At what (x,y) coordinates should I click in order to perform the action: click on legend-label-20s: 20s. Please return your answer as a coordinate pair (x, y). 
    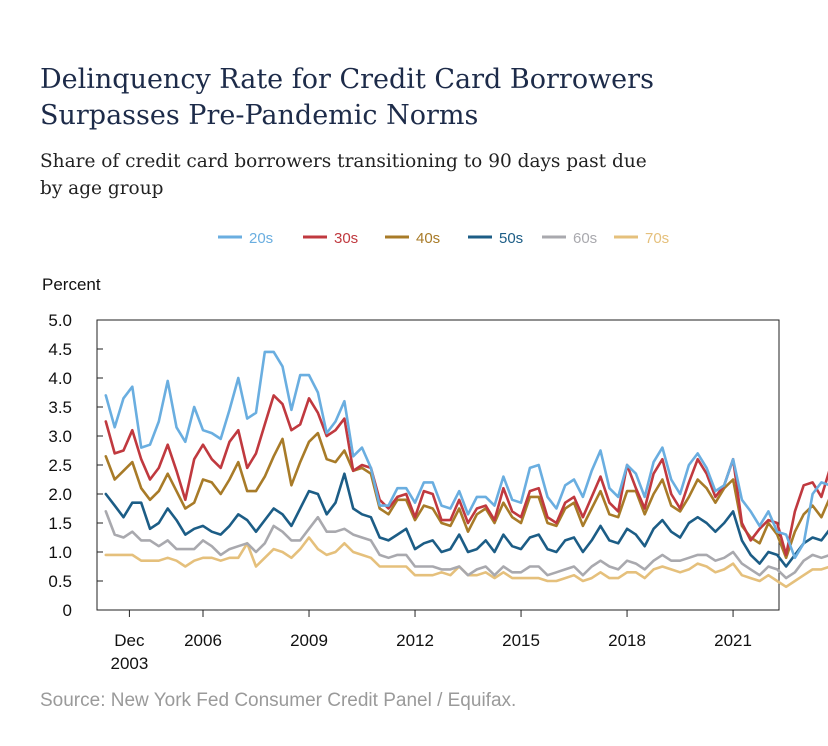
    Looking at the image, I should click on (261, 238).